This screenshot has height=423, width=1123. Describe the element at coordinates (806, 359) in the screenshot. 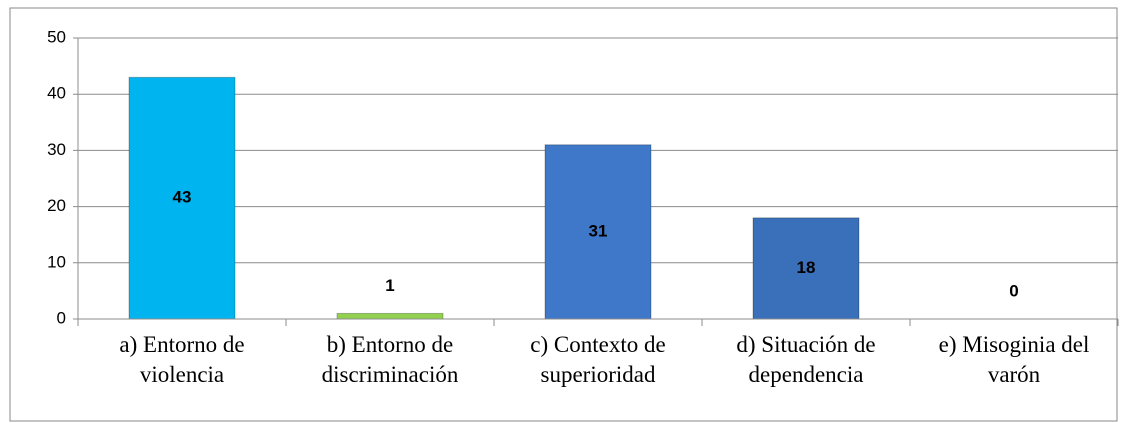

I see `x-tick-label: d) Situación de dependencia` at that location.